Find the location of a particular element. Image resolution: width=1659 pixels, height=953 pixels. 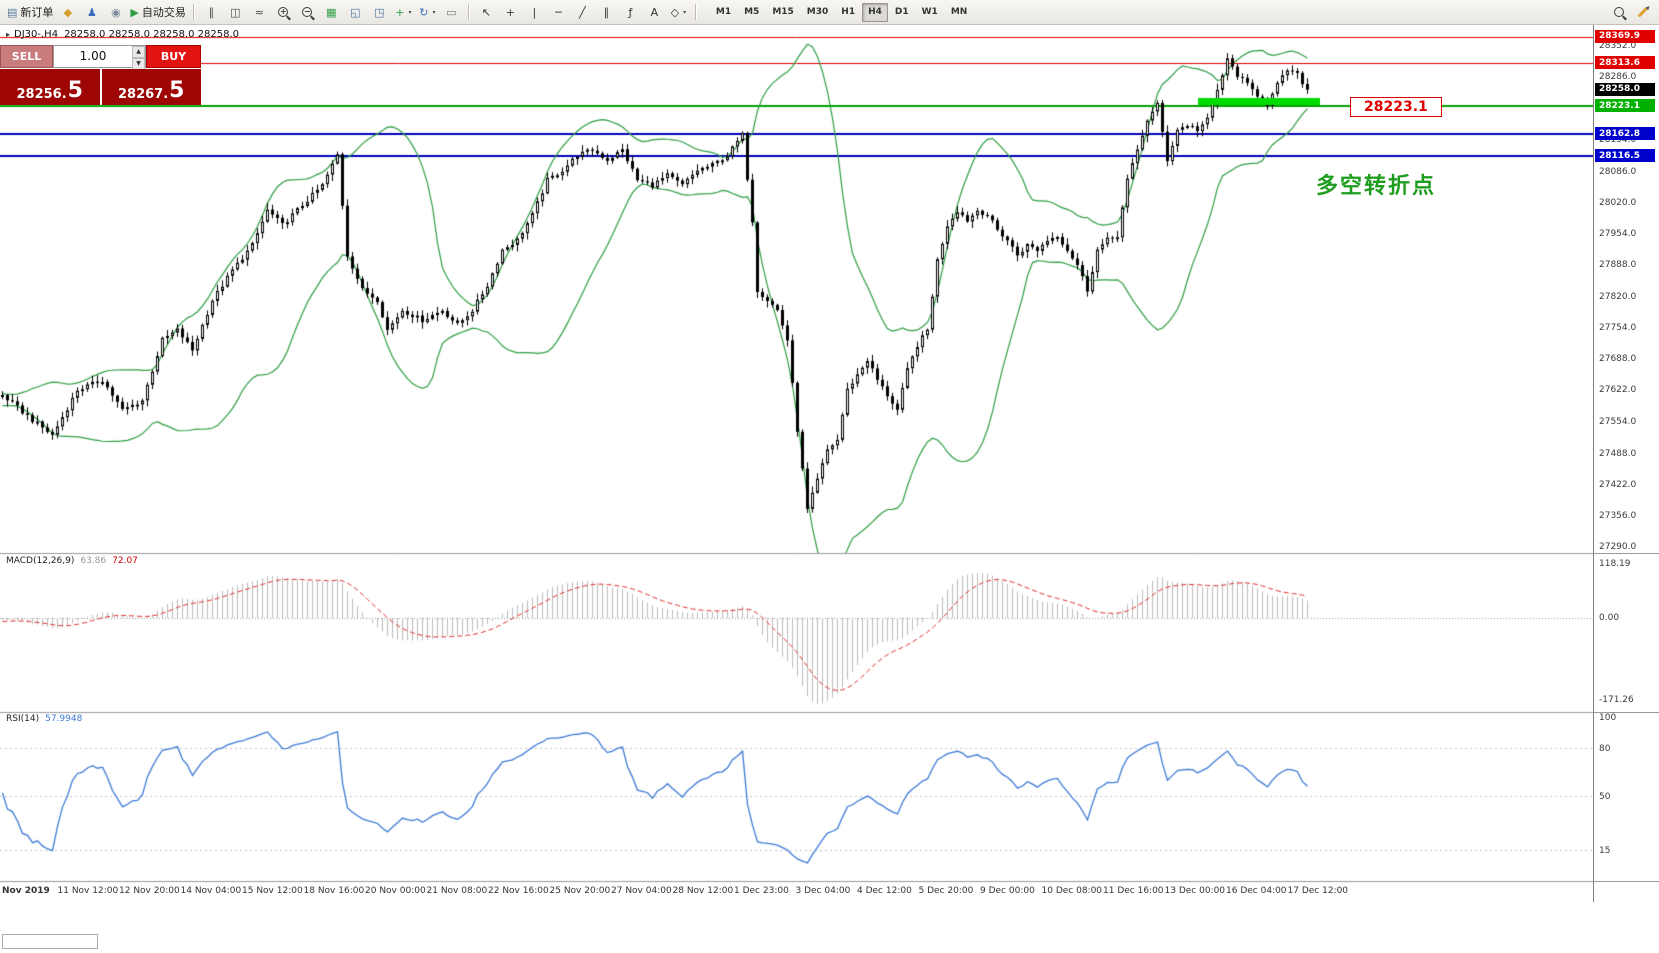

volume-value: 1.00 is located at coordinates (93, 56).